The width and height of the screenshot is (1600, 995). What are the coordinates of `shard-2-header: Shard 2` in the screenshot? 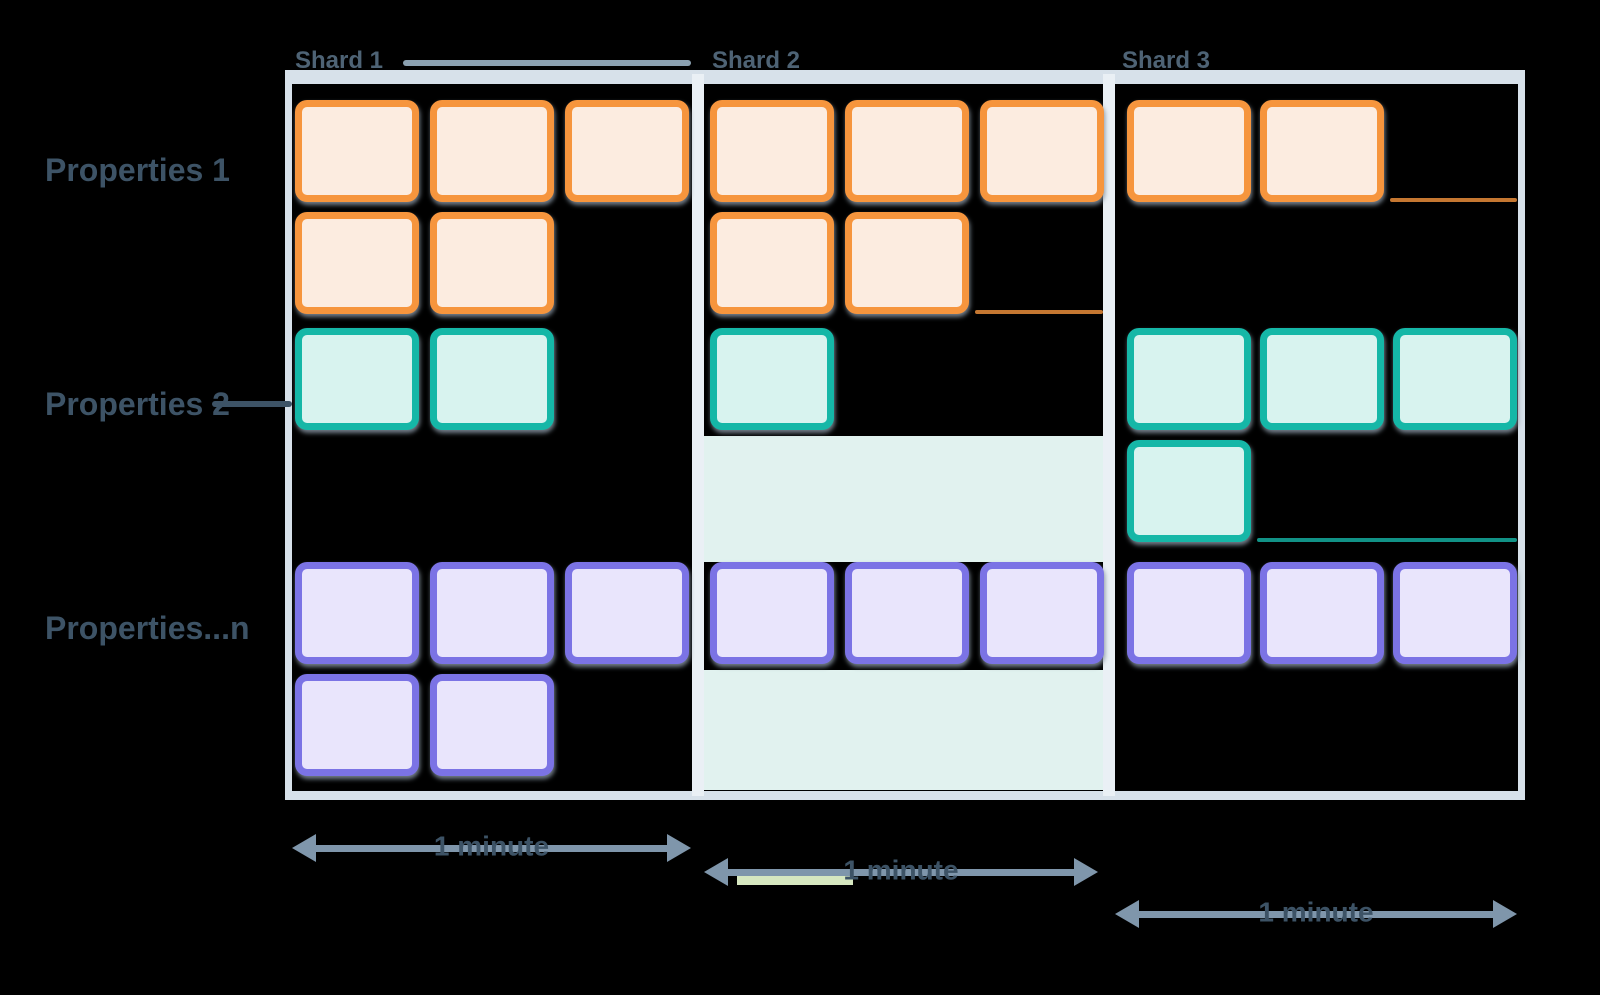 It's located at (756, 60).